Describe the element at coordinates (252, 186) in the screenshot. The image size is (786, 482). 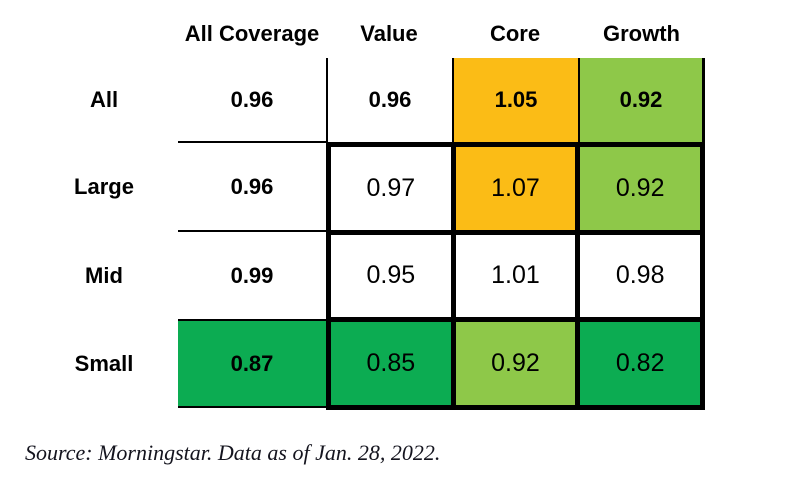
I see `cell-large-allcoverage: 0.96` at that location.